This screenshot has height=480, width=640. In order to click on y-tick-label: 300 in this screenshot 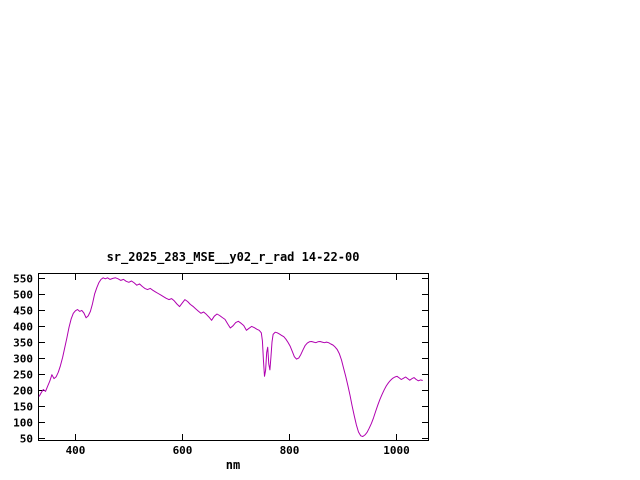, I will do `click(23, 359)`.